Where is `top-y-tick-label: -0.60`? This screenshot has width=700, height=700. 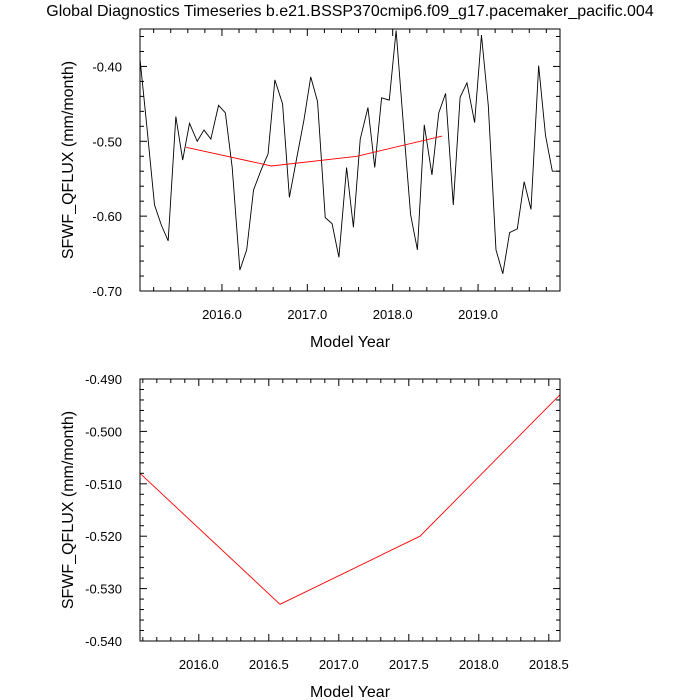 top-y-tick-label: -0.60 is located at coordinates (107, 216).